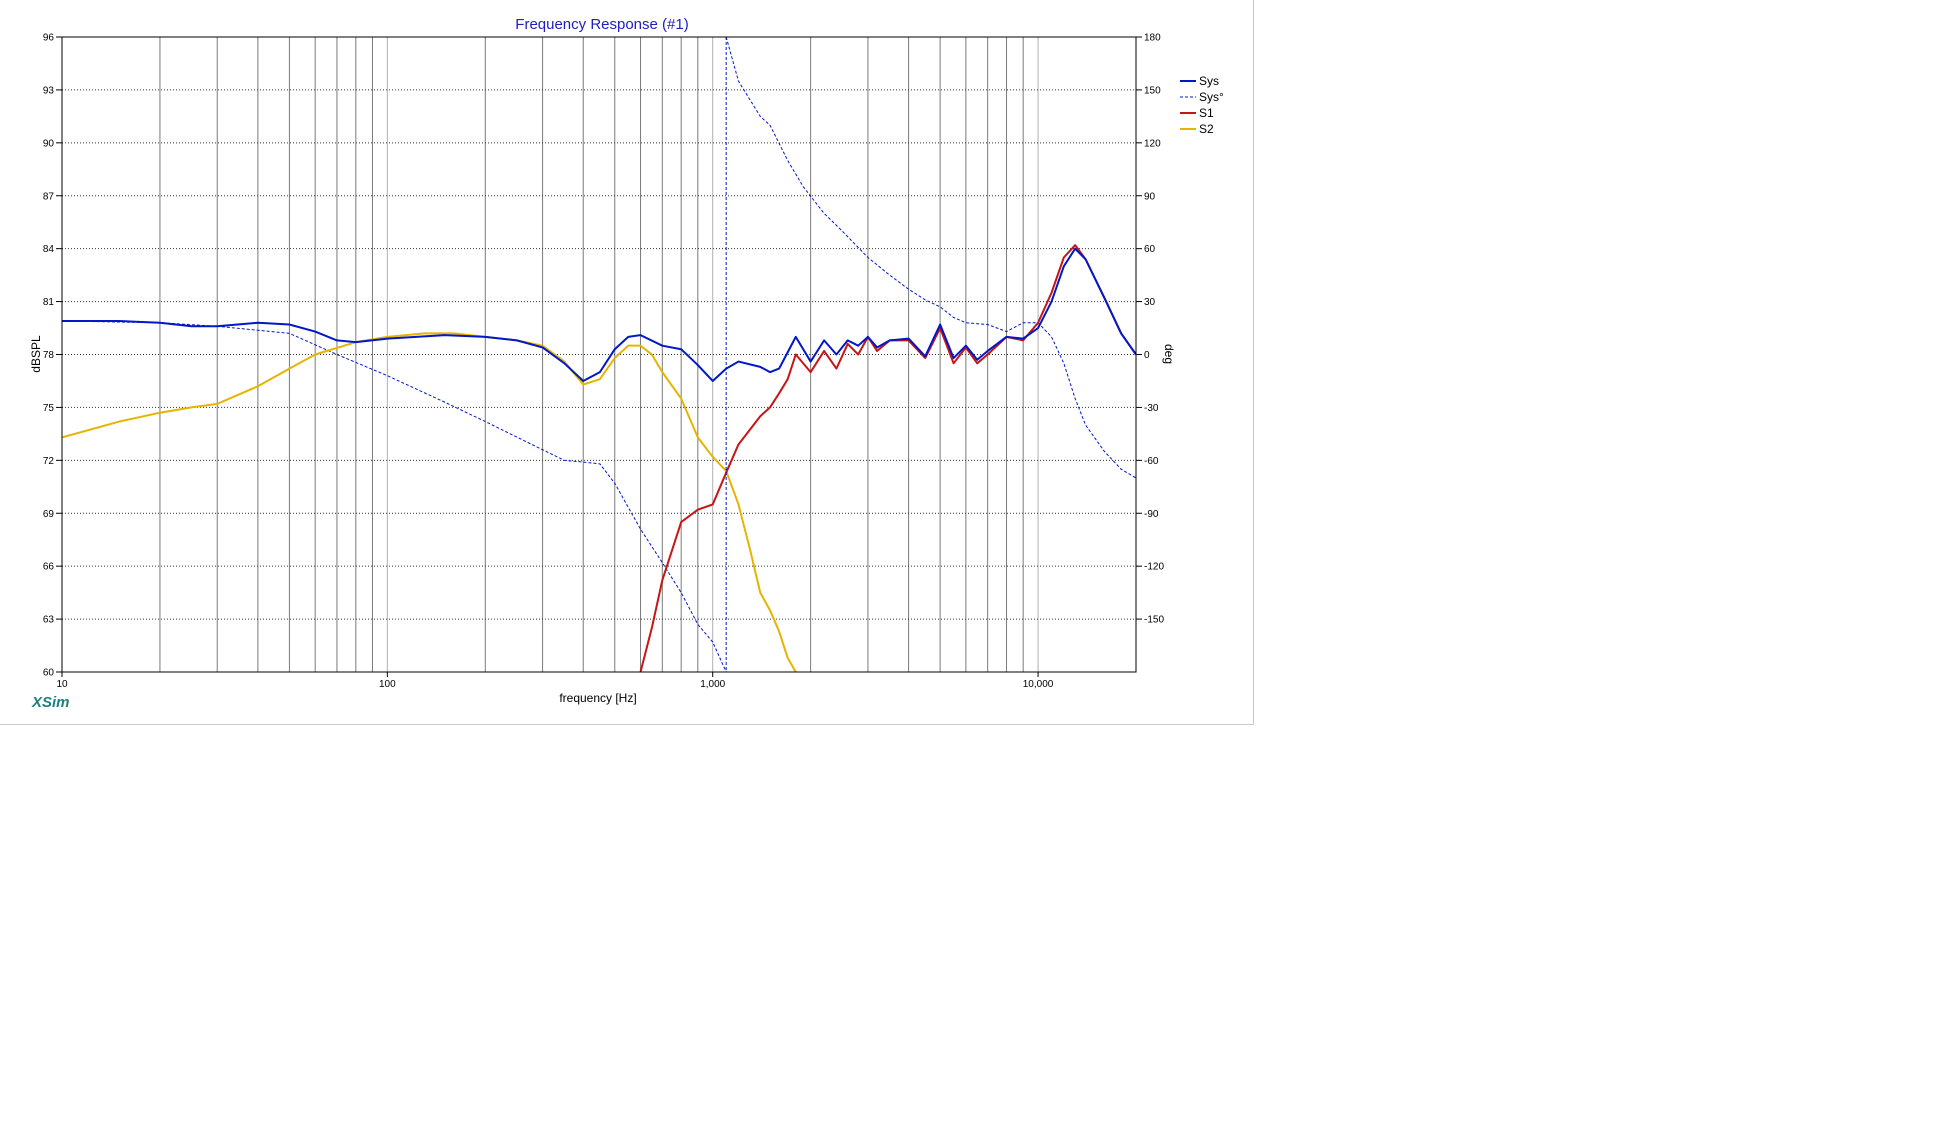  What do you see at coordinates (599, 314) in the screenshot?
I see `series-line-sys` at bounding box center [599, 314].